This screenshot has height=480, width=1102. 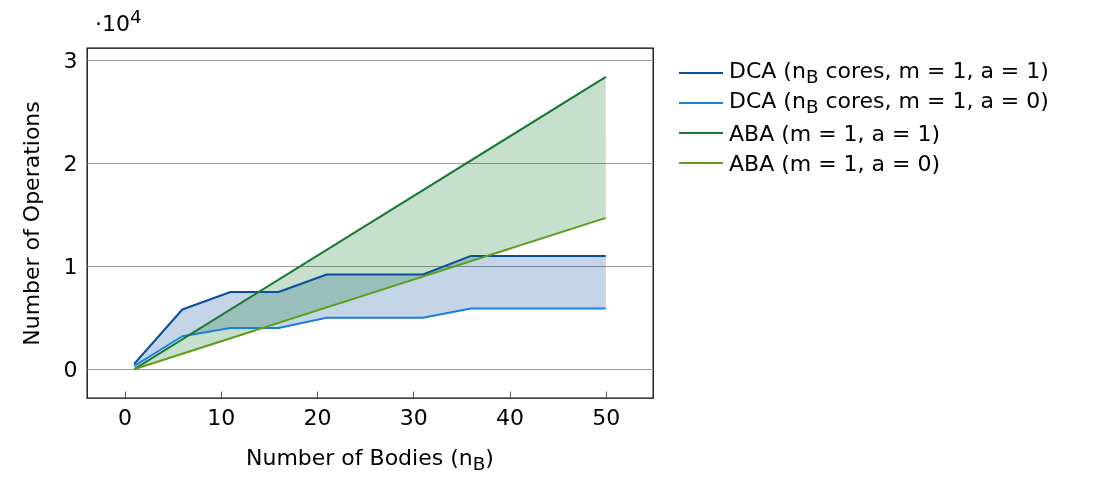 I want to click on line-series, so click(x=370, y=337).